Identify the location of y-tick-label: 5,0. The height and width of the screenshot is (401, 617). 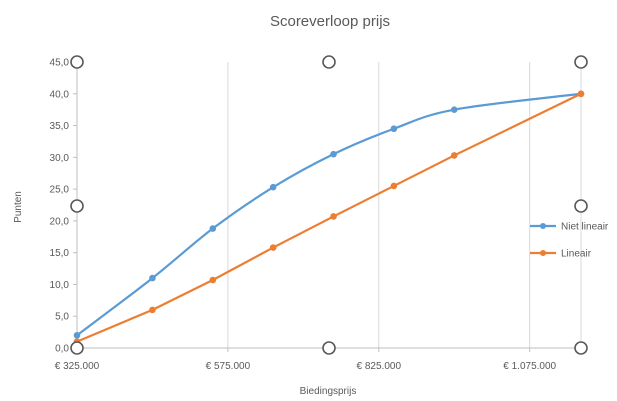
(62, 317).